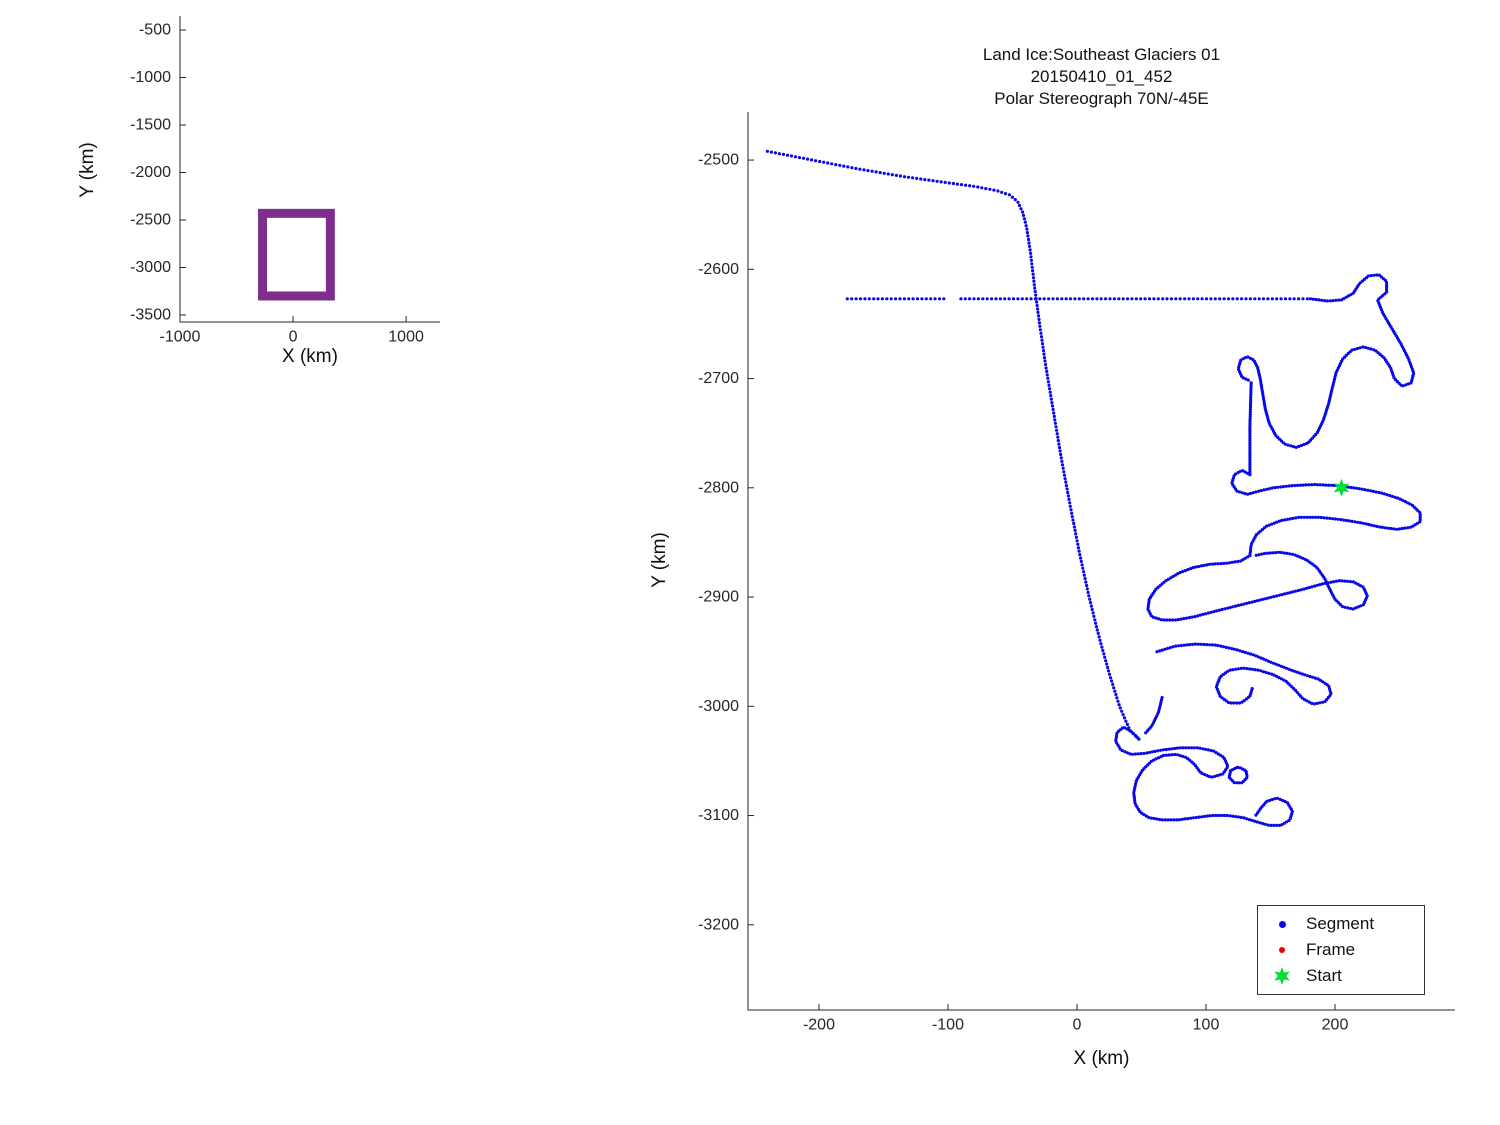 The height and width of the screenshot is (1125, 1500). I want to click on x-tick-label: 1000, so click(406, 336).